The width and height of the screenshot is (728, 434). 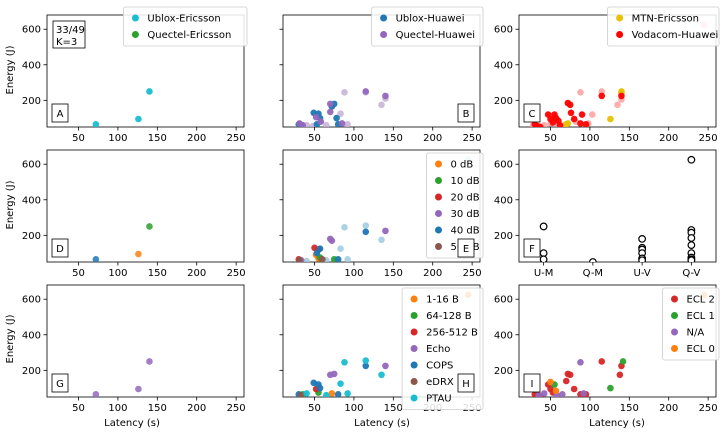 I want to click on panel-F: 200 400 600 U-M Q-M U-V Q-V F, so click(x=605, y=214).